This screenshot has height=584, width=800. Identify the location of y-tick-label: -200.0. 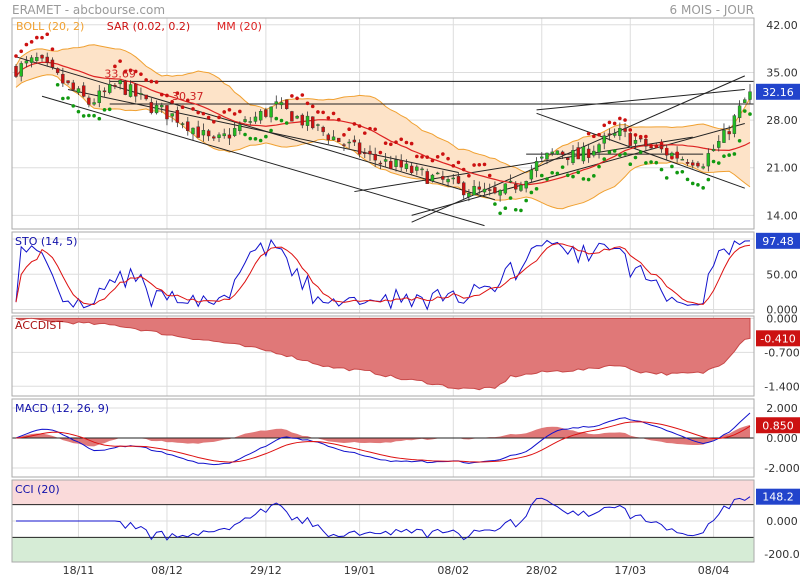
(781, 554).